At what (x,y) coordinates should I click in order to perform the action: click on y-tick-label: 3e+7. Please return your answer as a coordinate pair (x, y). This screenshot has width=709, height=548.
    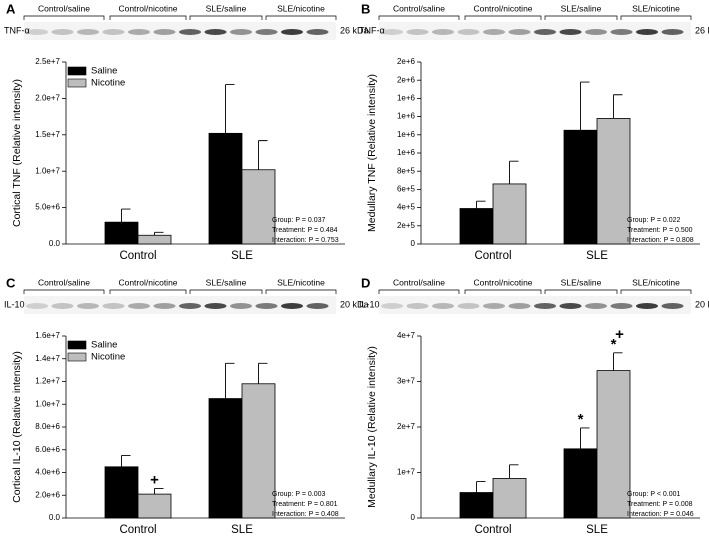
    Looking at the image, I should click on (406, 381).